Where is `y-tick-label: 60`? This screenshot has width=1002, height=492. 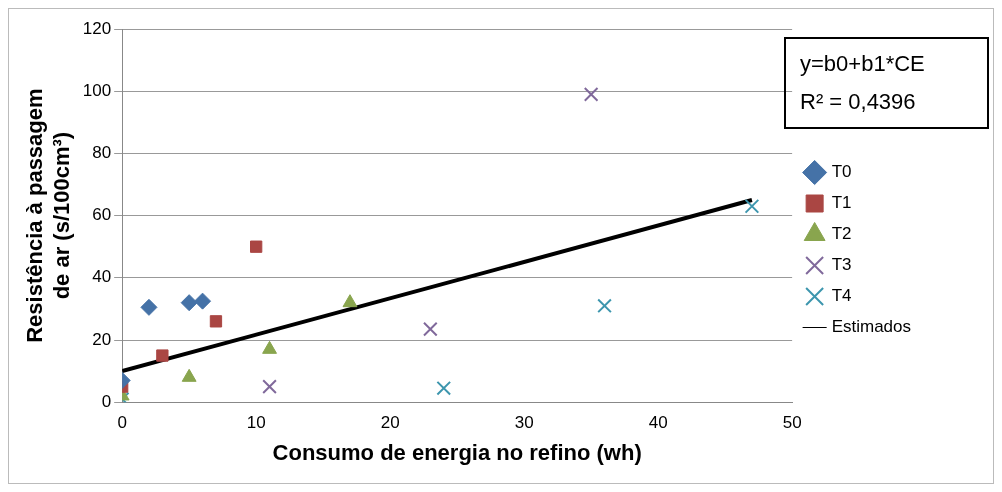
y-tick-label: 60 is located at coordinates (102, 215).